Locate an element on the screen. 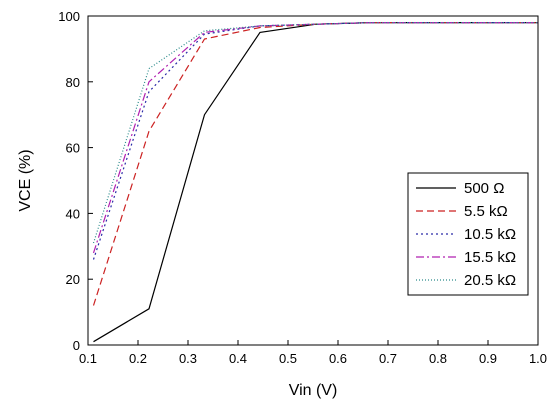 The height and width of the screenshot is (404, 550). x-tick-label: 0.5 is located at coordinates (288, 358).